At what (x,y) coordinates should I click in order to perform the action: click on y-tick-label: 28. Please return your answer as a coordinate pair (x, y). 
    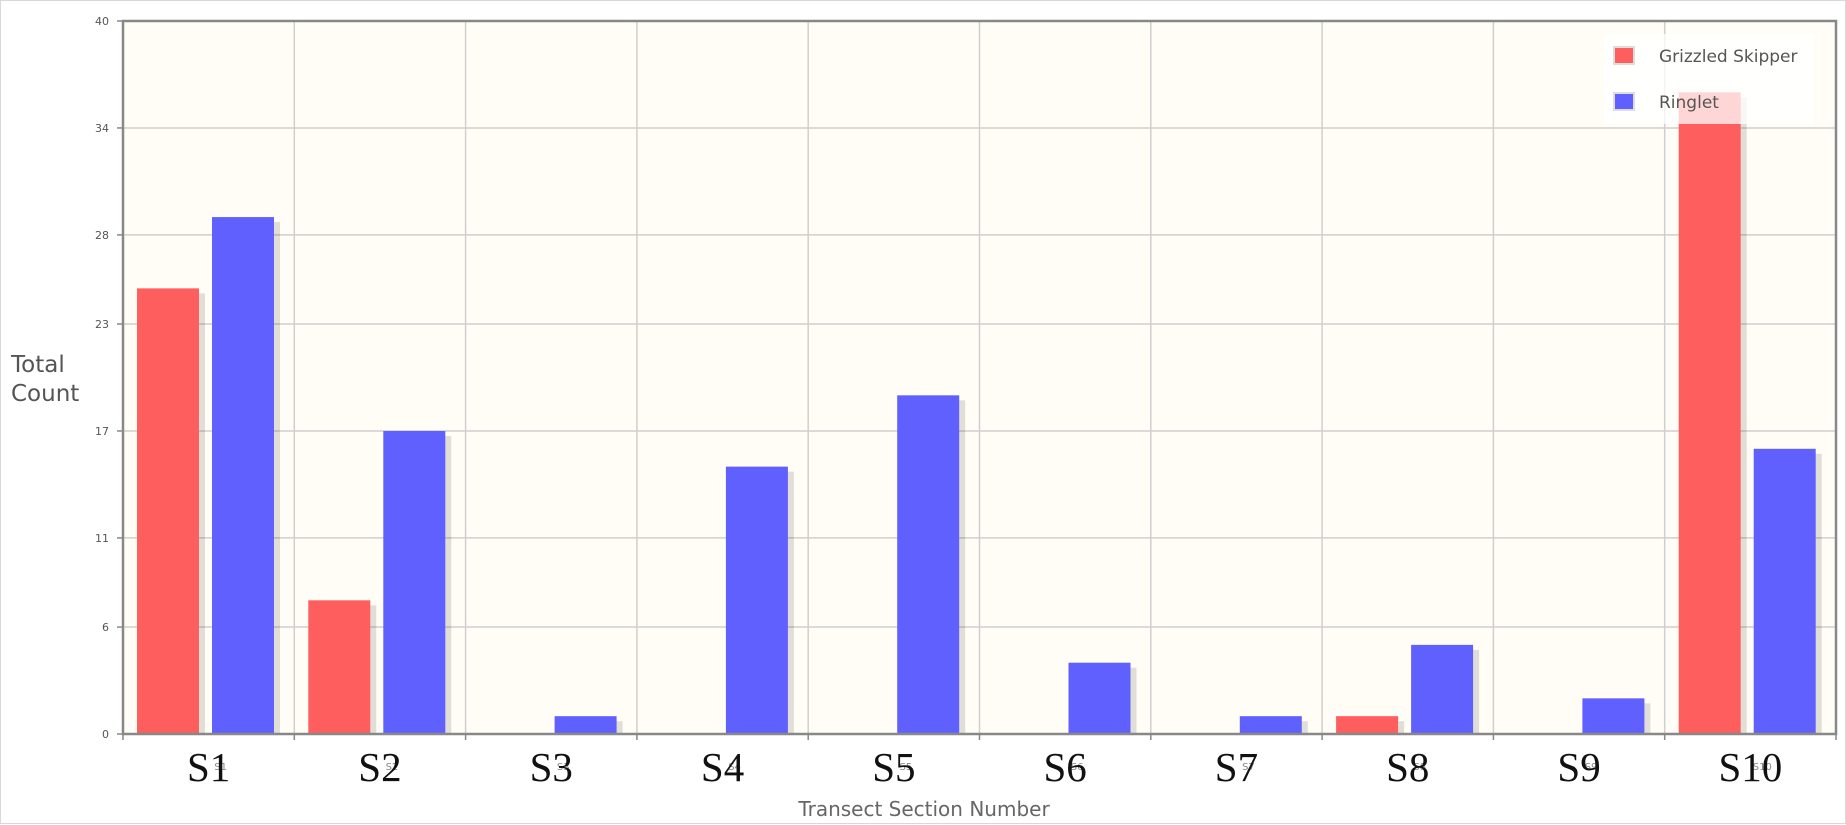
    Looking at the image, I should click on (102, 235).